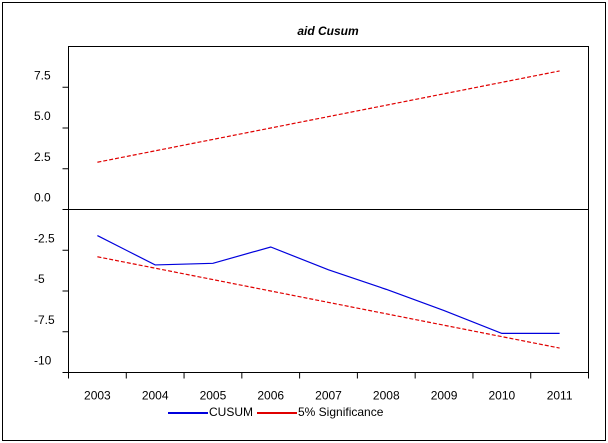 The width and height of the screenshot is (608, 443). I want to click on x-tick-label: 2008, so click(386, 396).